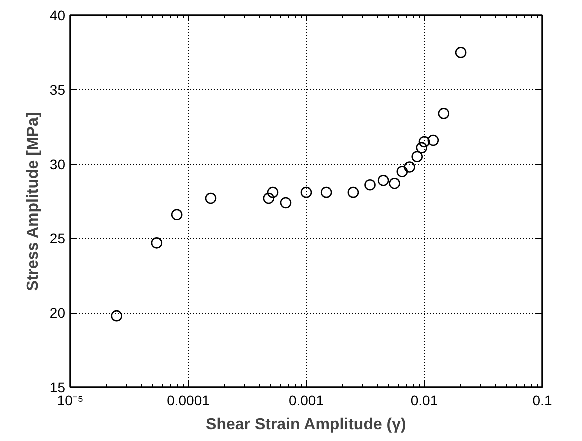 The height and width of the screenshot is (441, 582). Describe the element at coordinates (58, 313) in the screenshot. I see `y-tick-label: 20` at that location.